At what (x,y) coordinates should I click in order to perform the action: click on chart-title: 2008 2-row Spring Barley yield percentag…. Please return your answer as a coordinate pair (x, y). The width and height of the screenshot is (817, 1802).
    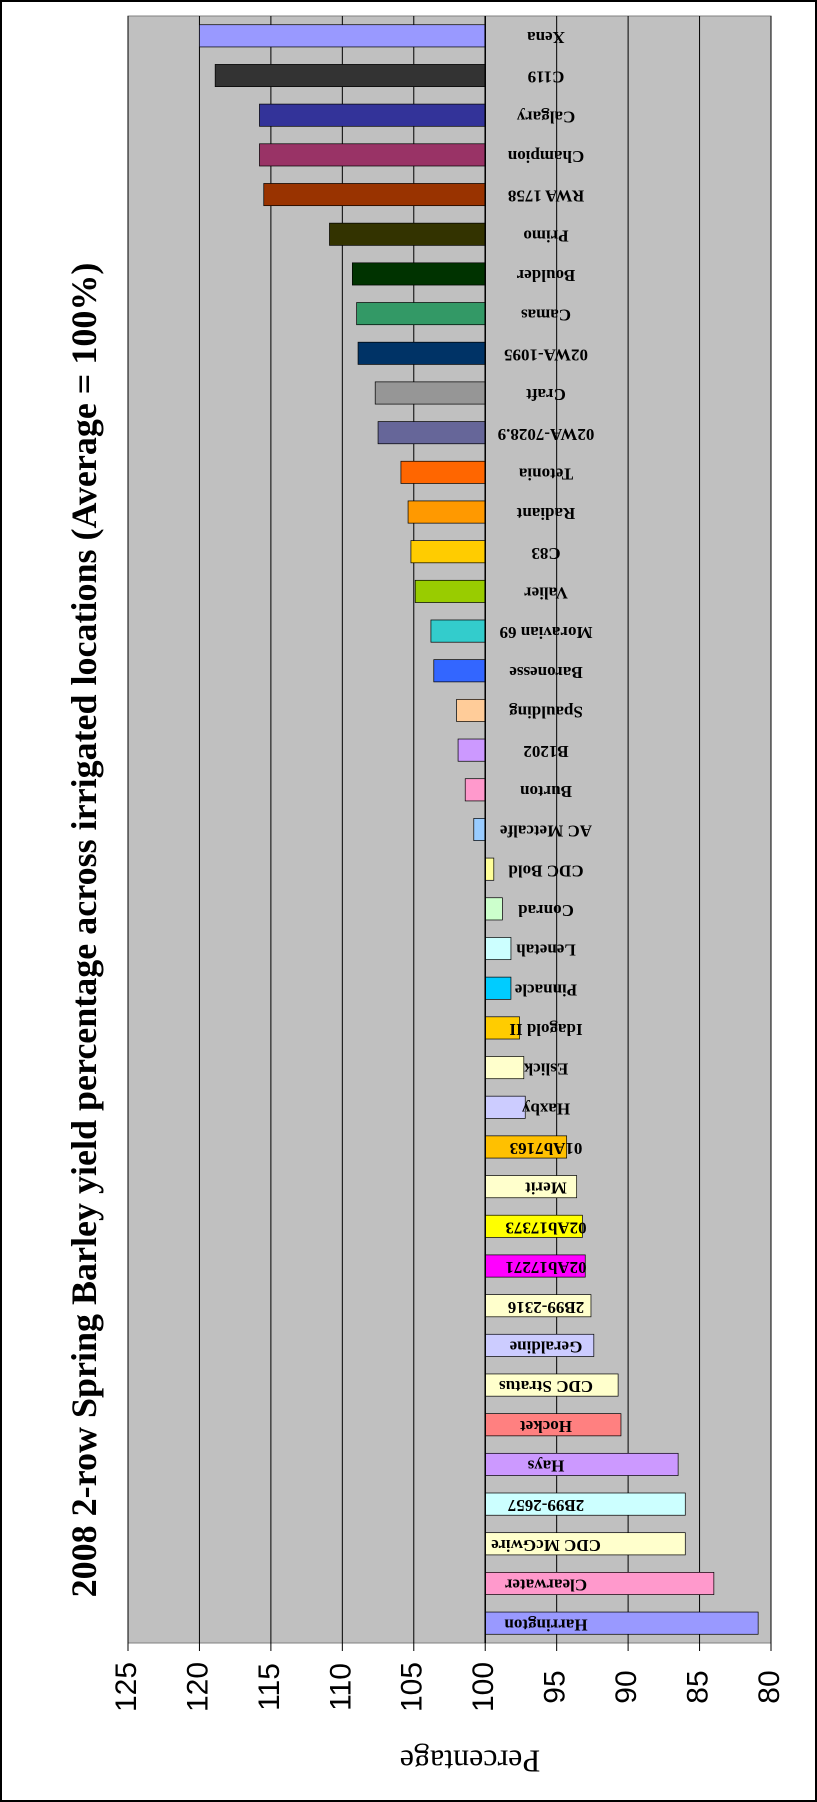
    Looking at the image, I should click on (84, 930).